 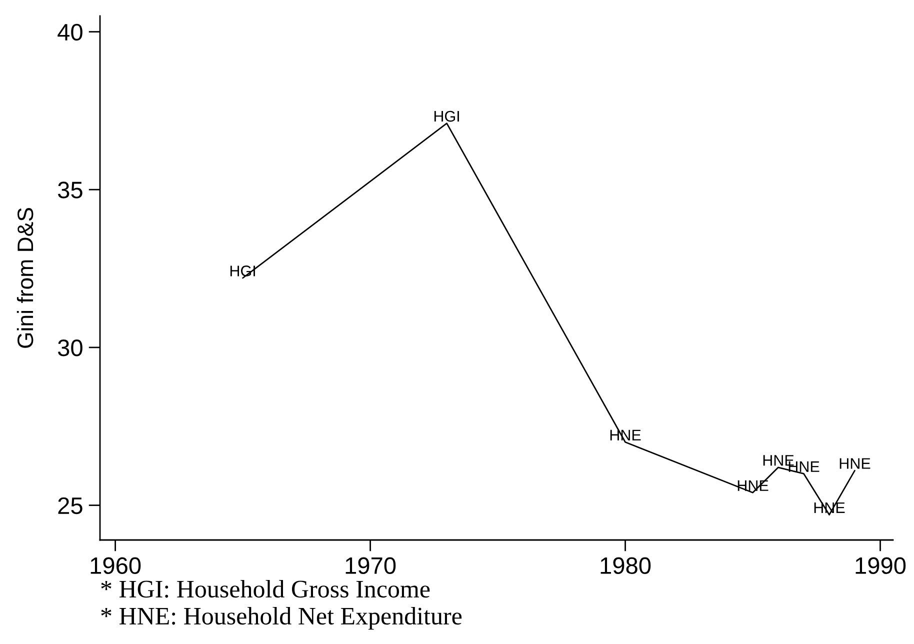 What do you see at coordinates (25, 278) in the screenshot?
I see `y-axis-title: Gini from D&S` at bounding box center [25, 278].